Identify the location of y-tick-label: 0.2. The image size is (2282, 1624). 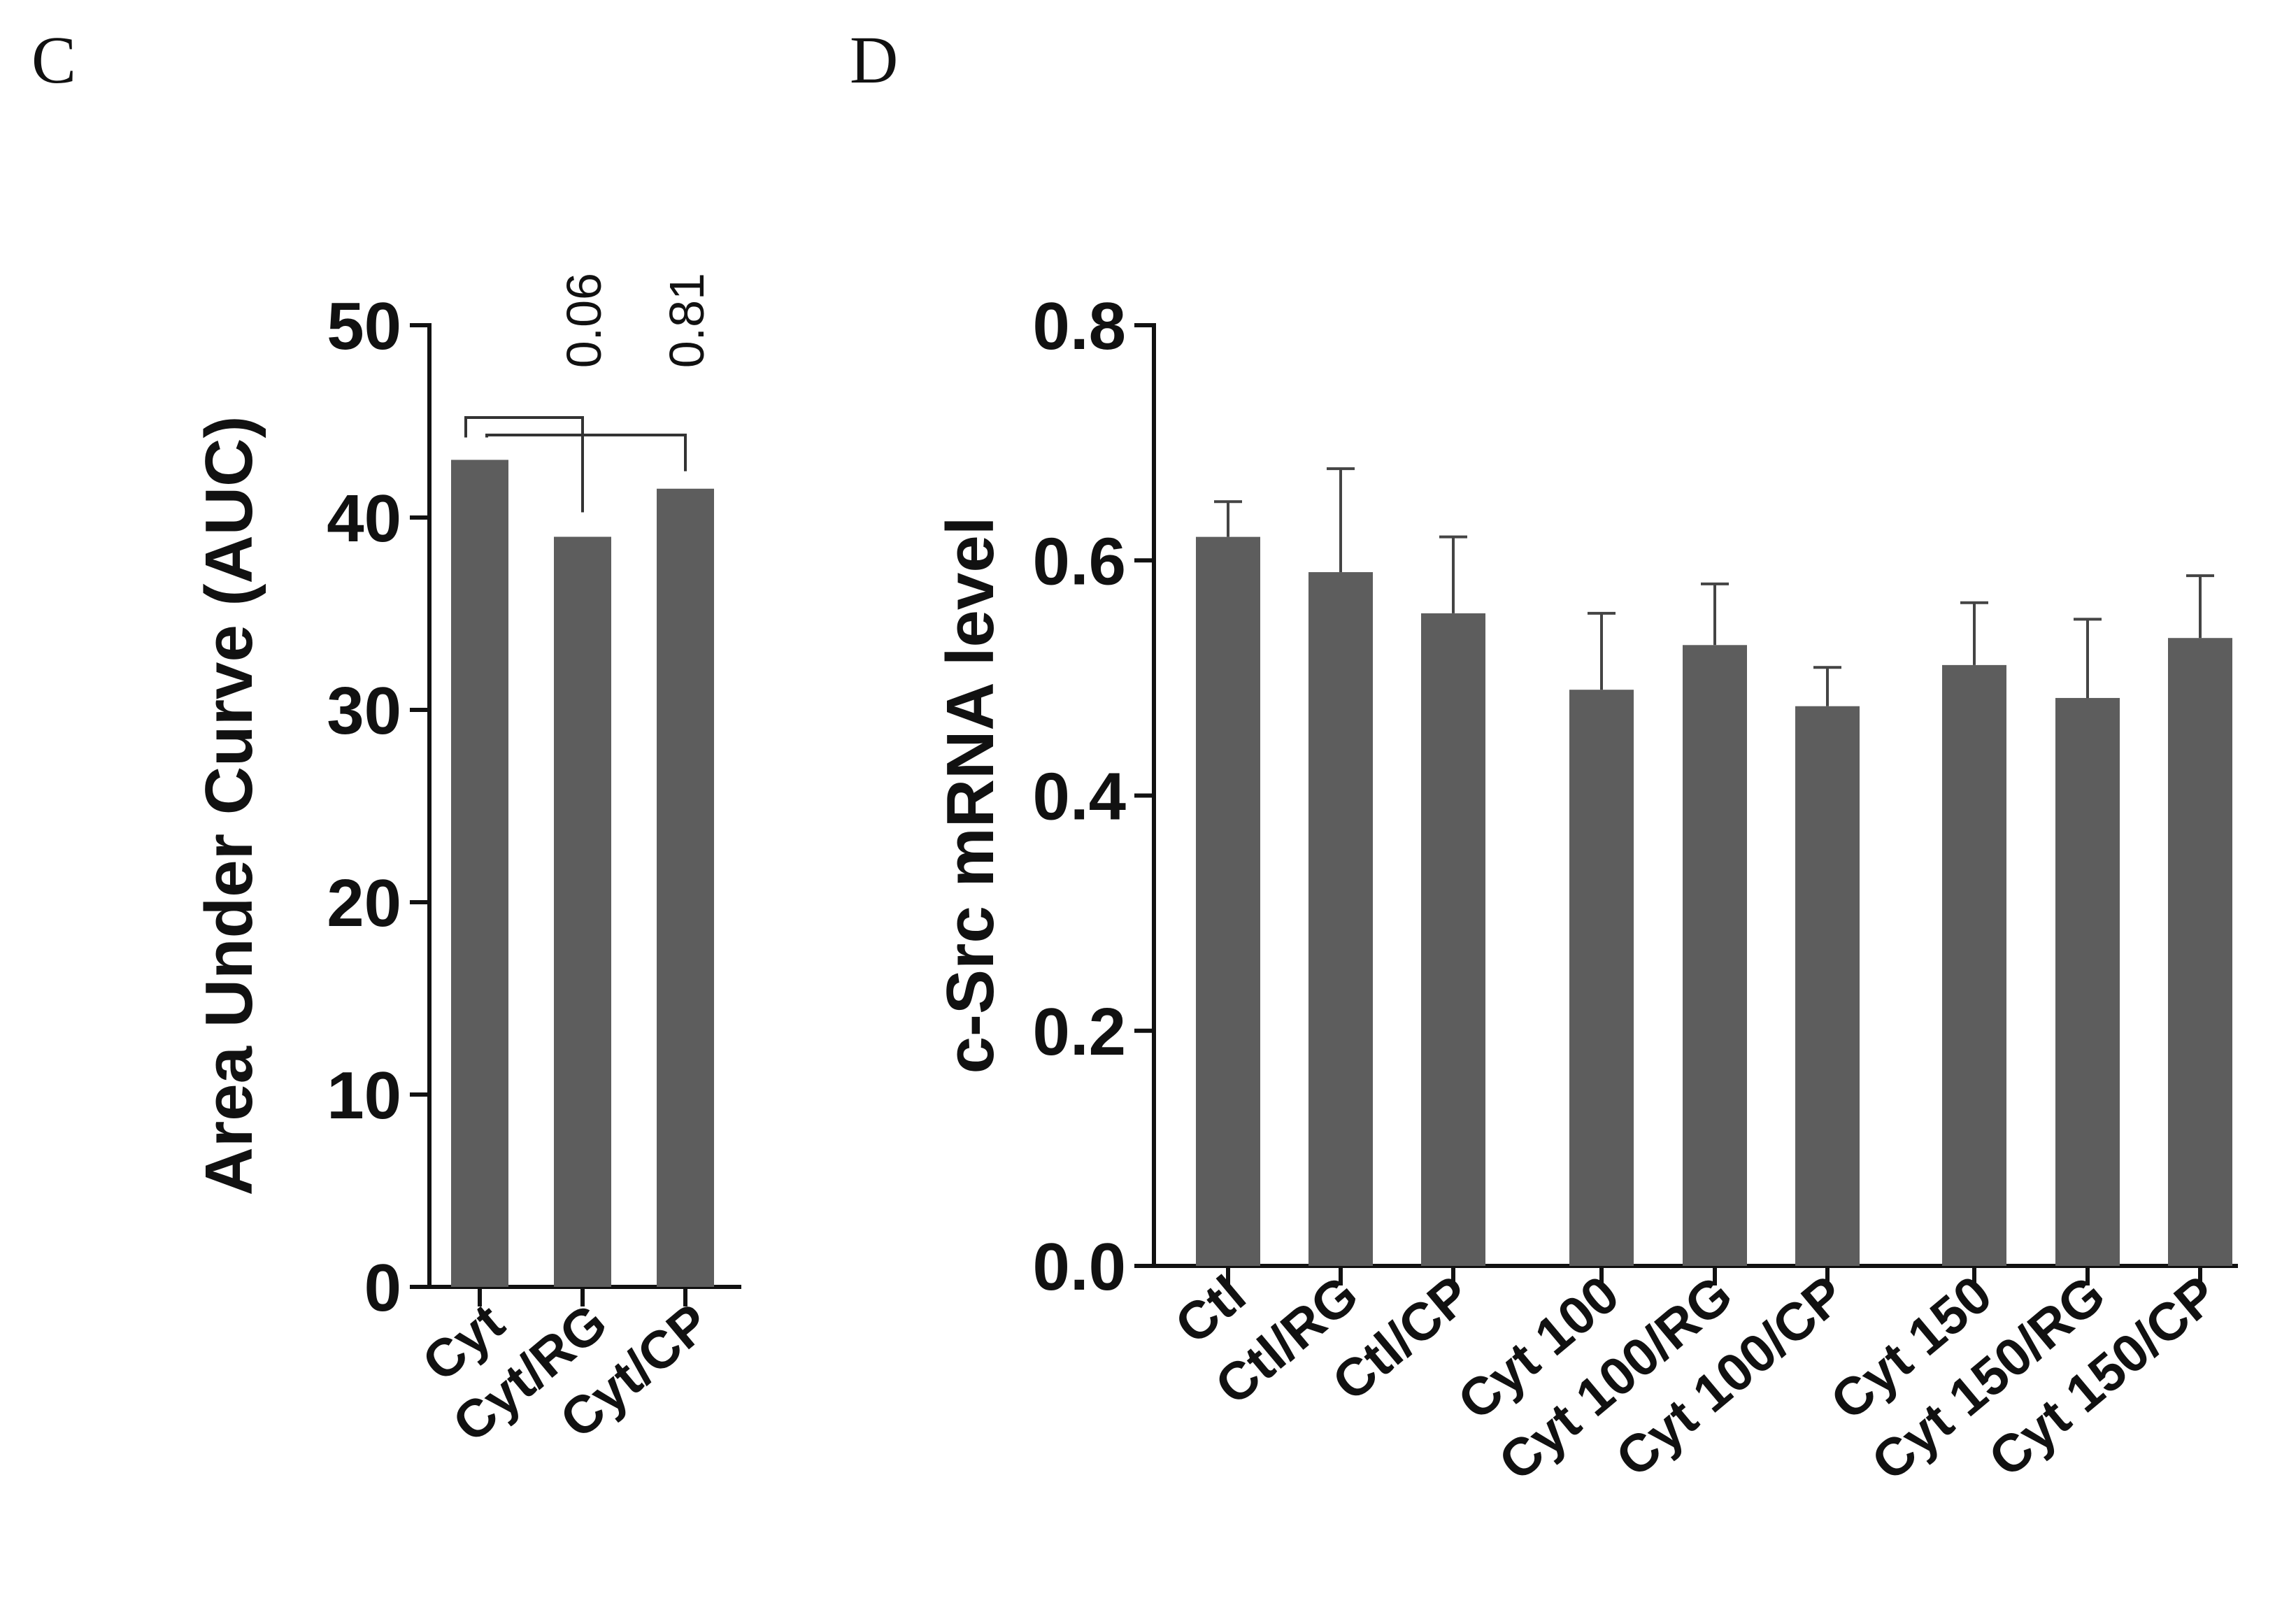
(1079, 1032).